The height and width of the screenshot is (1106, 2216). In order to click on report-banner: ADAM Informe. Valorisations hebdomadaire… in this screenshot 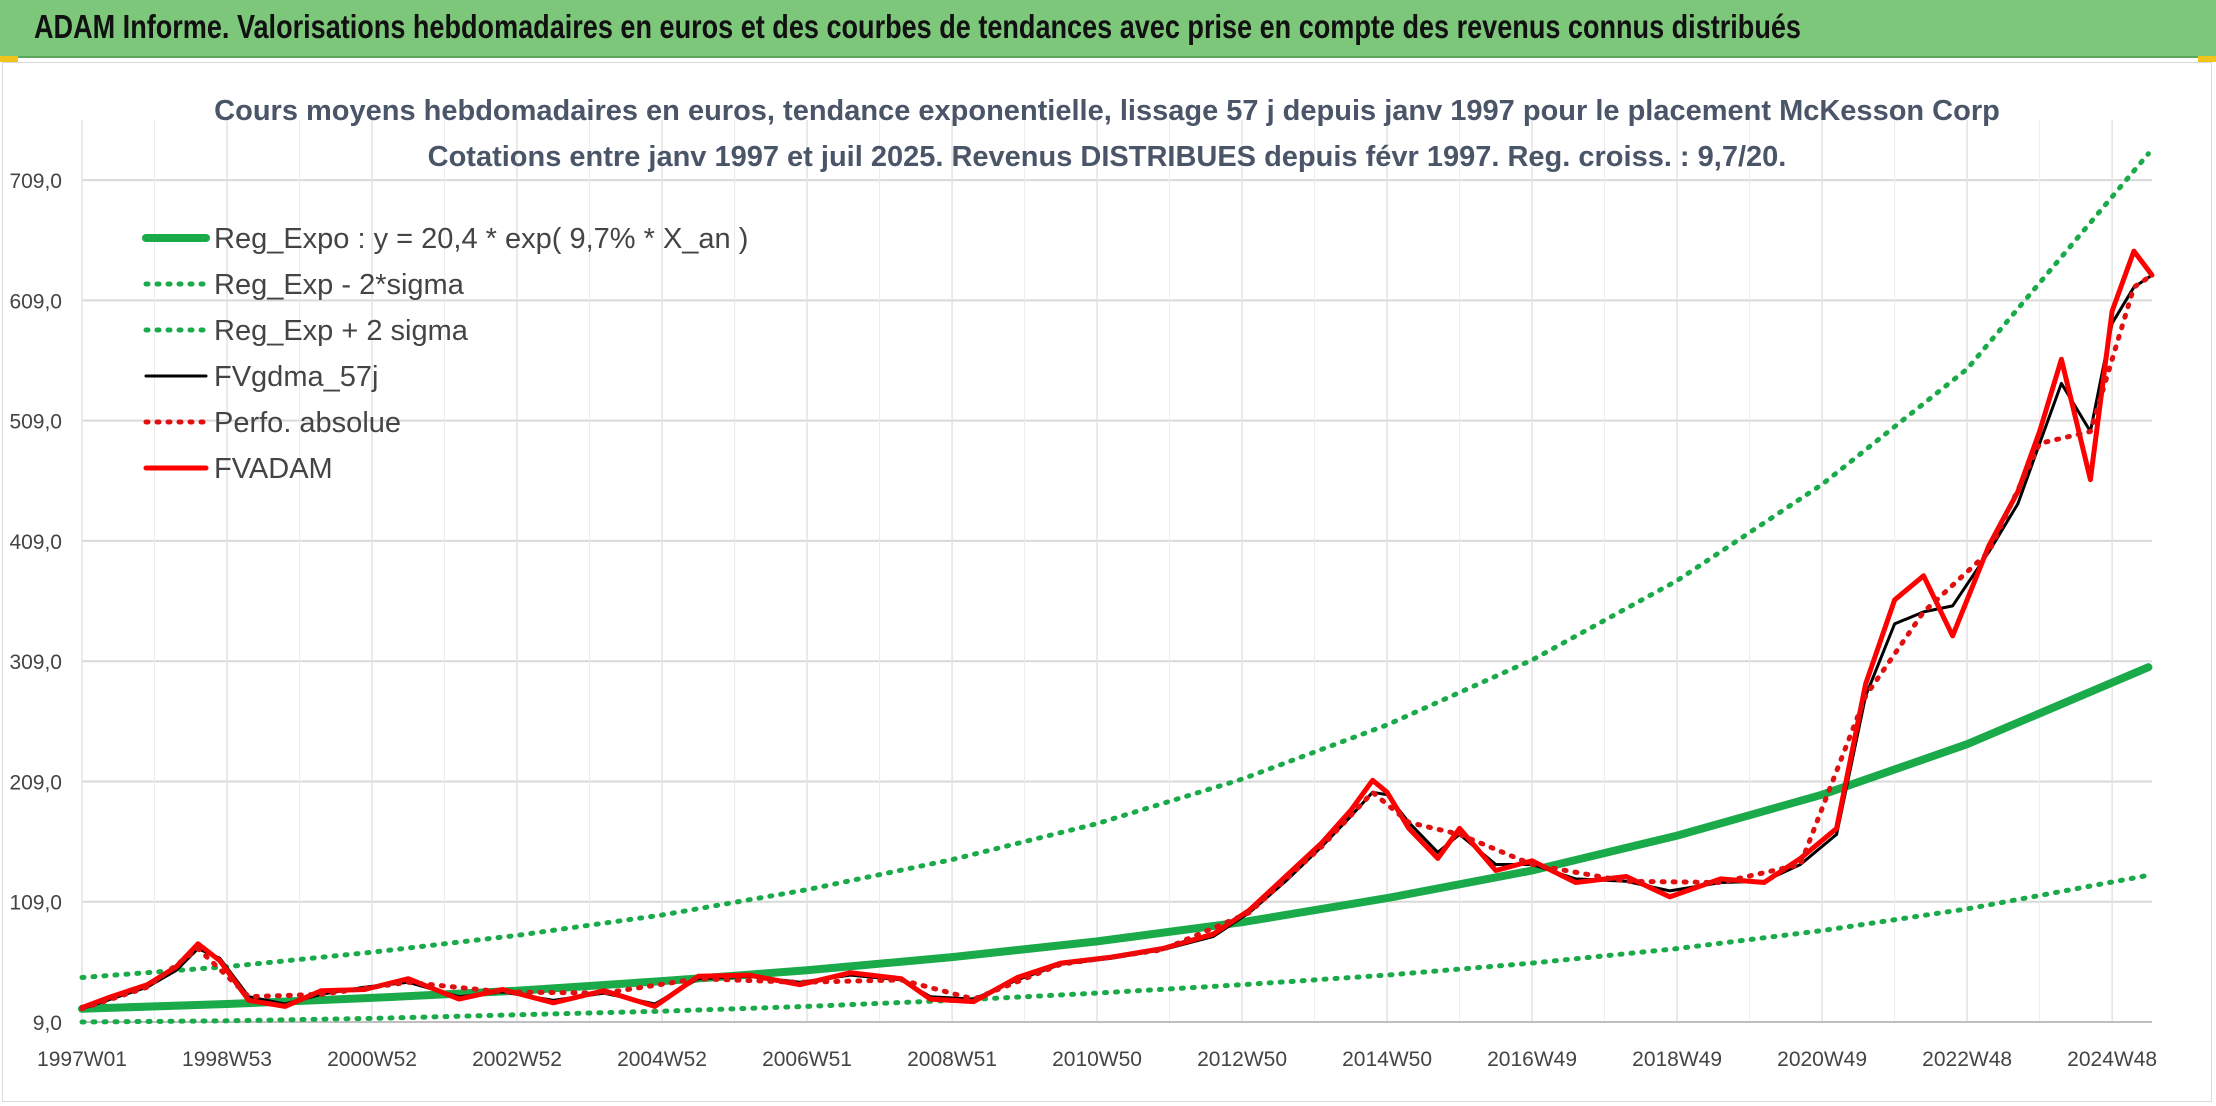, I will do `click(1108, 29)`.